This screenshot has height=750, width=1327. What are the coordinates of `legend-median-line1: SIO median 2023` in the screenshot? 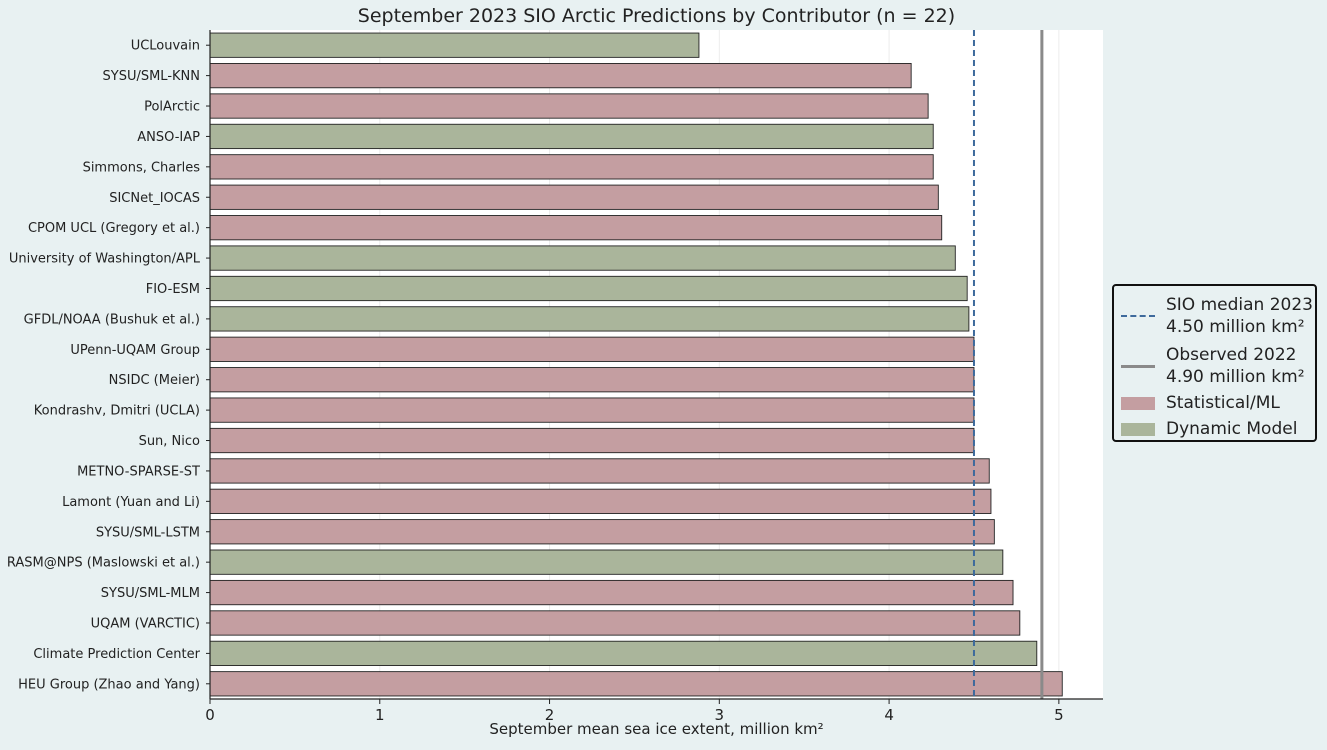 It's located at (1239, 305).